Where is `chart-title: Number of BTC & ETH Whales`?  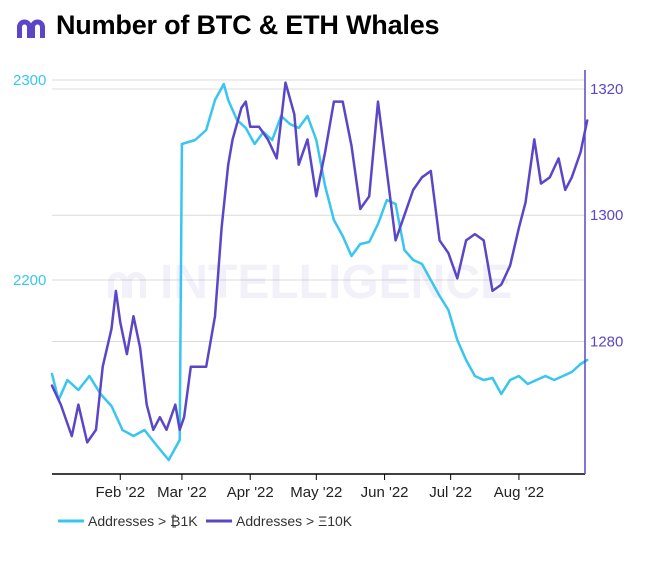
chart-title: Number of BTC & ETH Whales is located at coordinates (248, 25).